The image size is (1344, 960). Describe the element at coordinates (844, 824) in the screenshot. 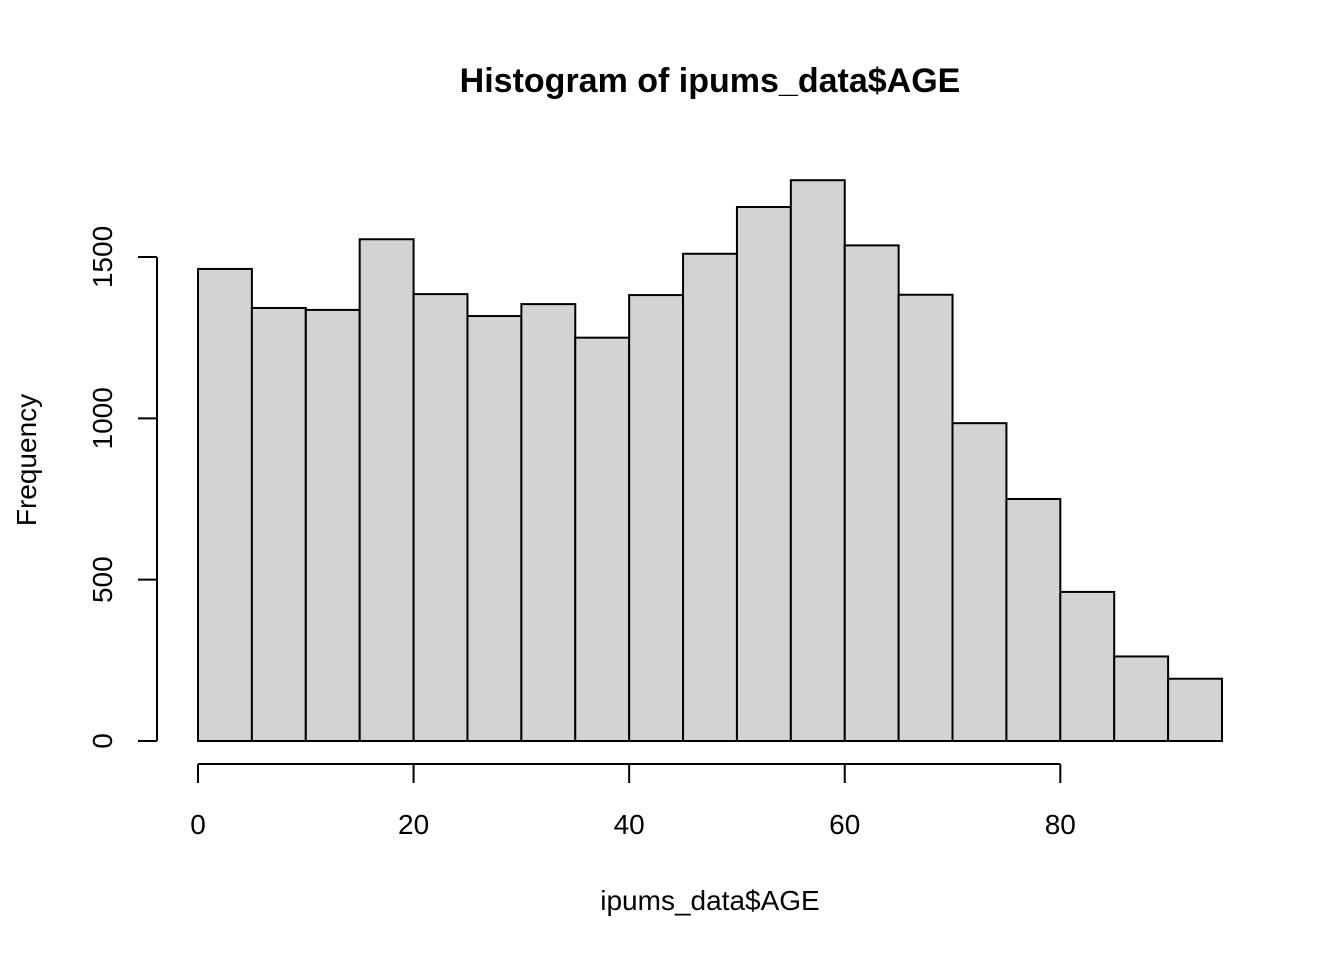

I see `x-tick-label: 60` at that location.